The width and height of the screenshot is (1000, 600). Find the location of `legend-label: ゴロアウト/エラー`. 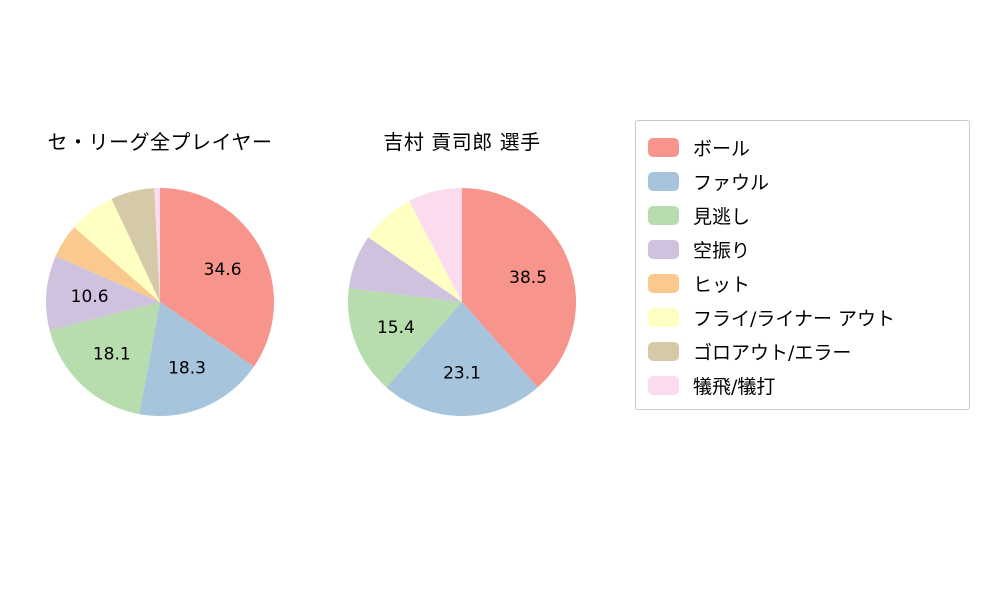

legend-label: ゴロアウト/エラー is located at coordinates (772, 352).